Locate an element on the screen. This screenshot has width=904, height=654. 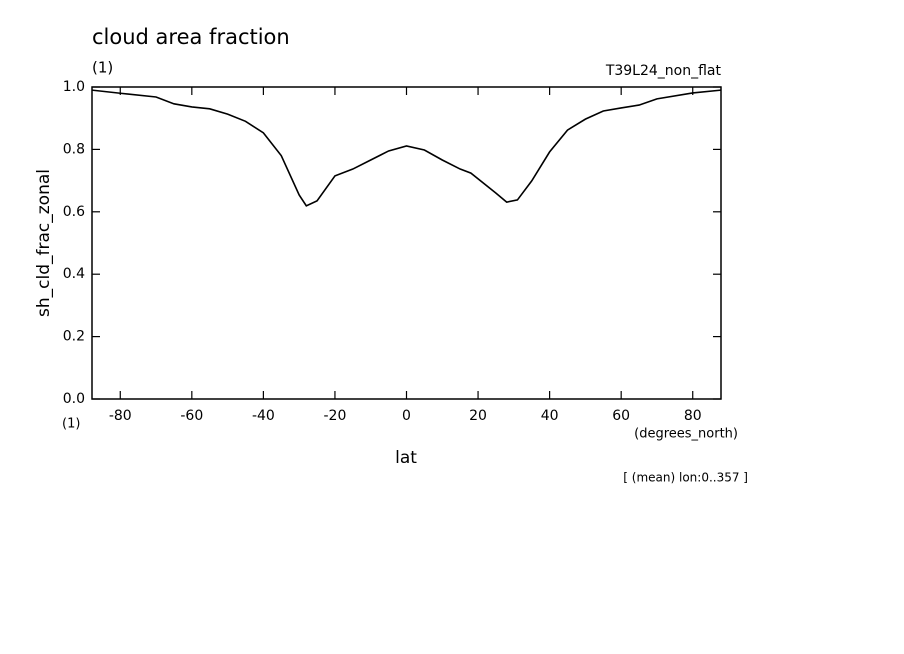
x-tick-label: 40 is located at coordinates (550, 416).